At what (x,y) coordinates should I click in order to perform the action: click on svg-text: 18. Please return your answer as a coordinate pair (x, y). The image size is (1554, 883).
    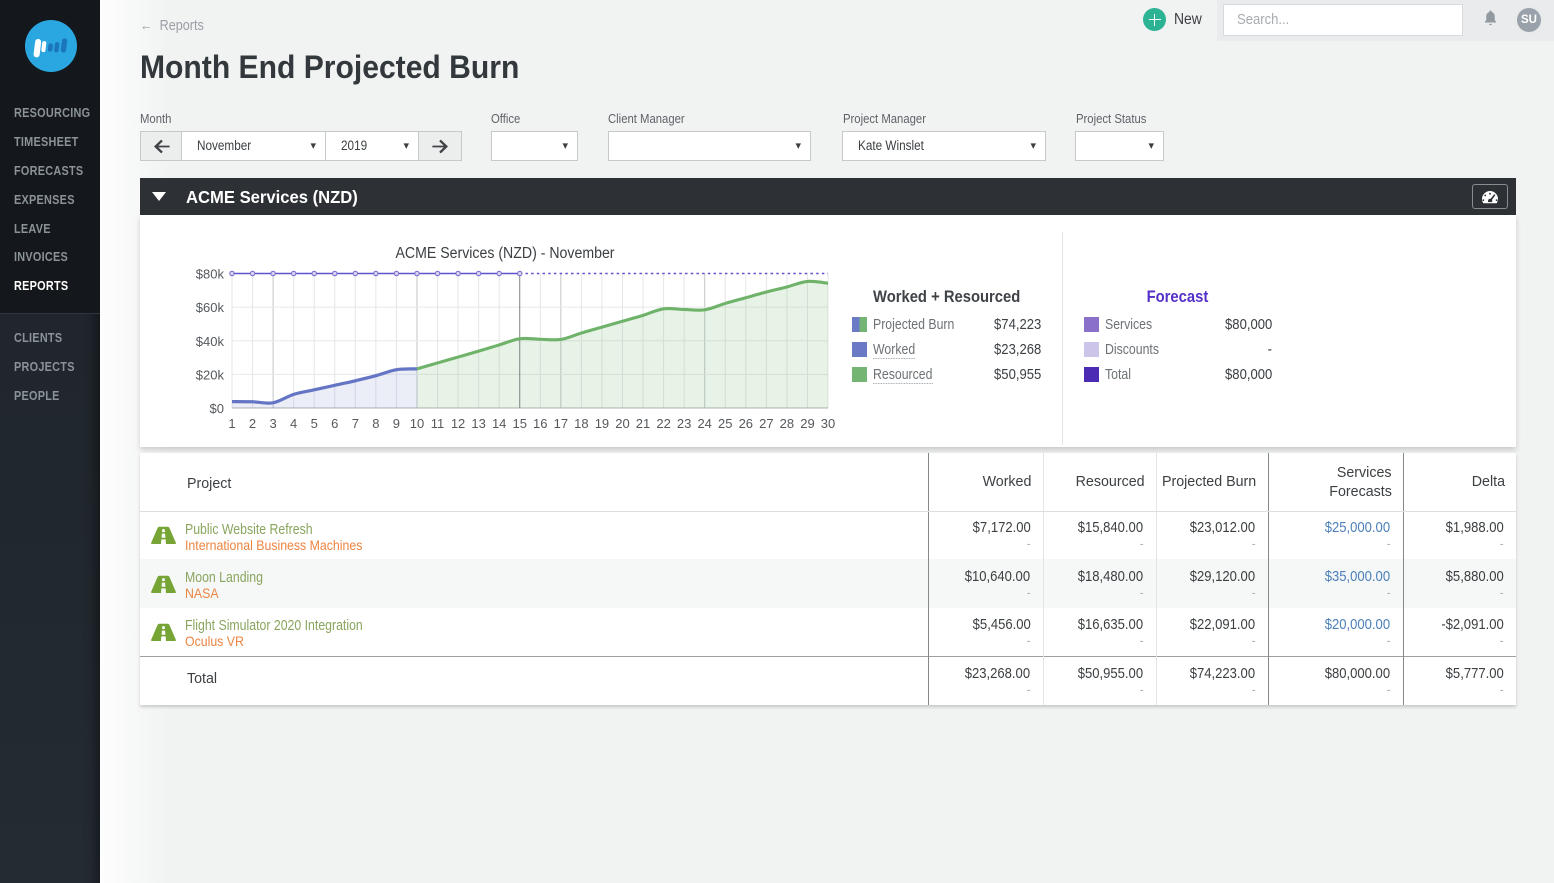
    Looking at the image, I should click on (581, 423).